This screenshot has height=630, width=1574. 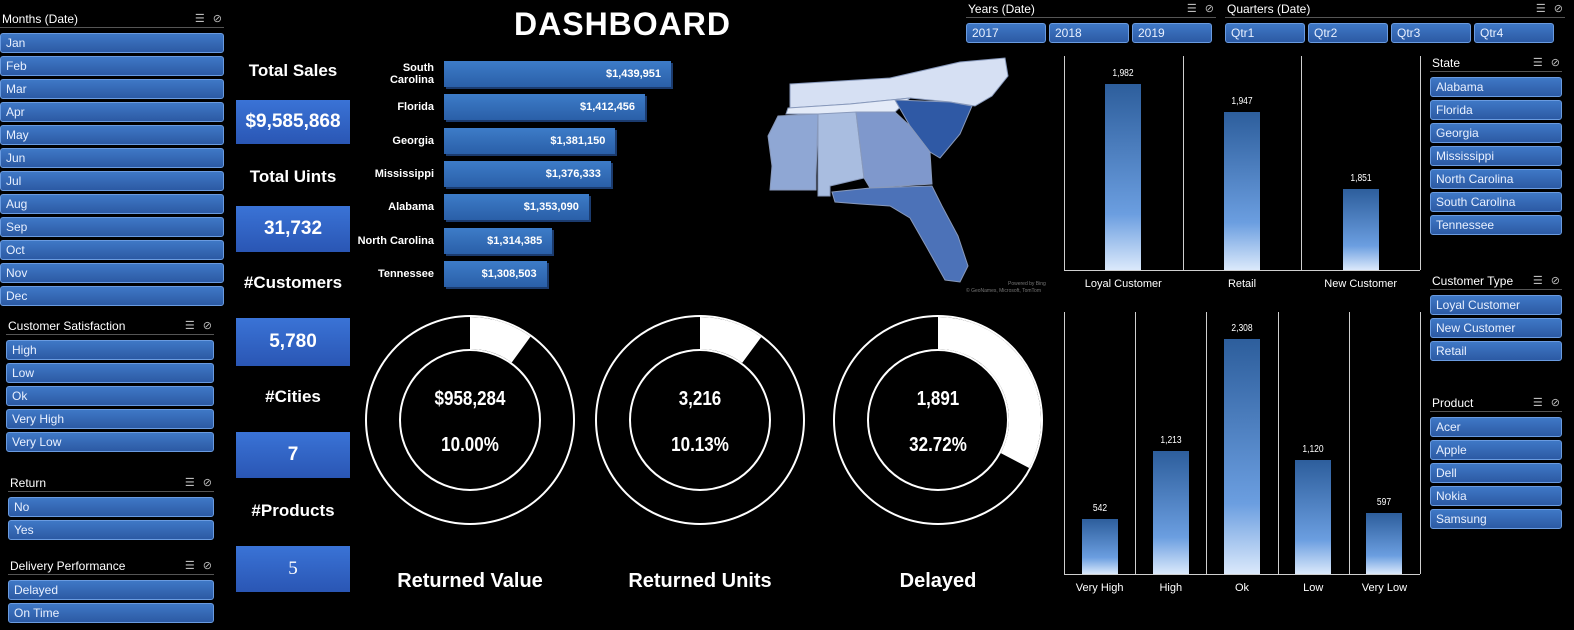 What do you see at coordinates (1496, 179) in the screenshot?
I see `slicer-item: North Carolina` at bounding box center [1496, 179].